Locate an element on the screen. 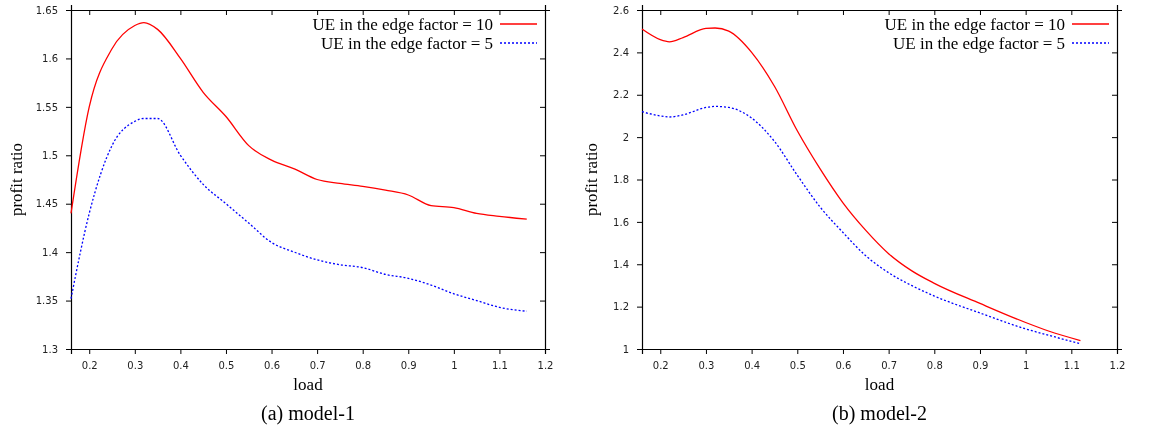 The width and height of the screenshot is (1151, 430). y-tick-label: 1.5 is located at coordinates (50, 155).